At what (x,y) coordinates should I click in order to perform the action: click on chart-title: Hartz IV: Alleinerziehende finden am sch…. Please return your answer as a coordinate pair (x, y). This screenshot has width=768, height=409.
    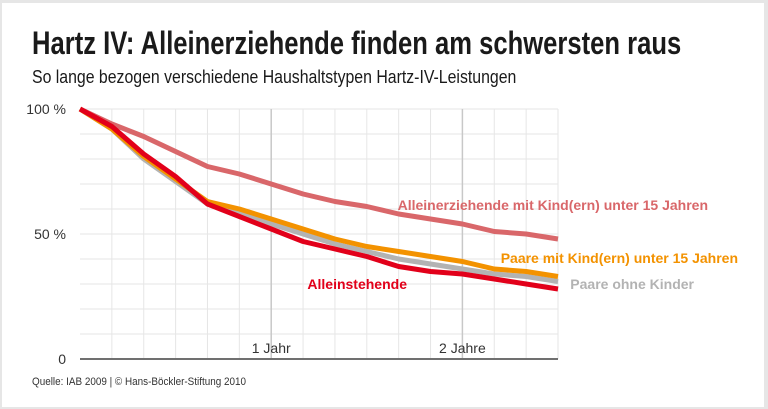
    Looking at the image, I should click on (357, 43).